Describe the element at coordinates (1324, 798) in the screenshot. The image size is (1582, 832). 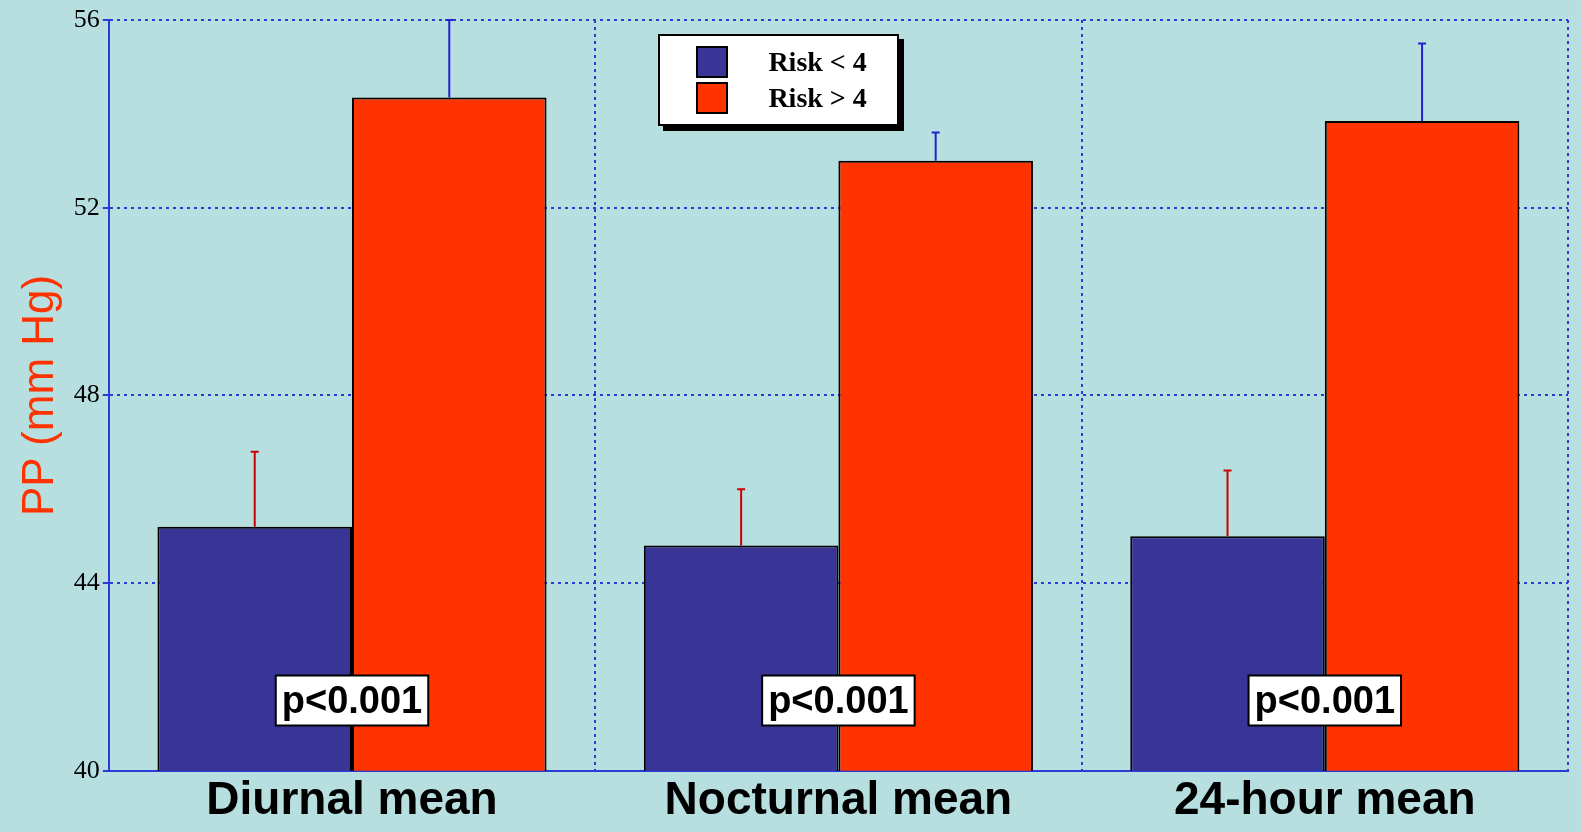
I see `x-tick-label: 24-hour mean` at that location.